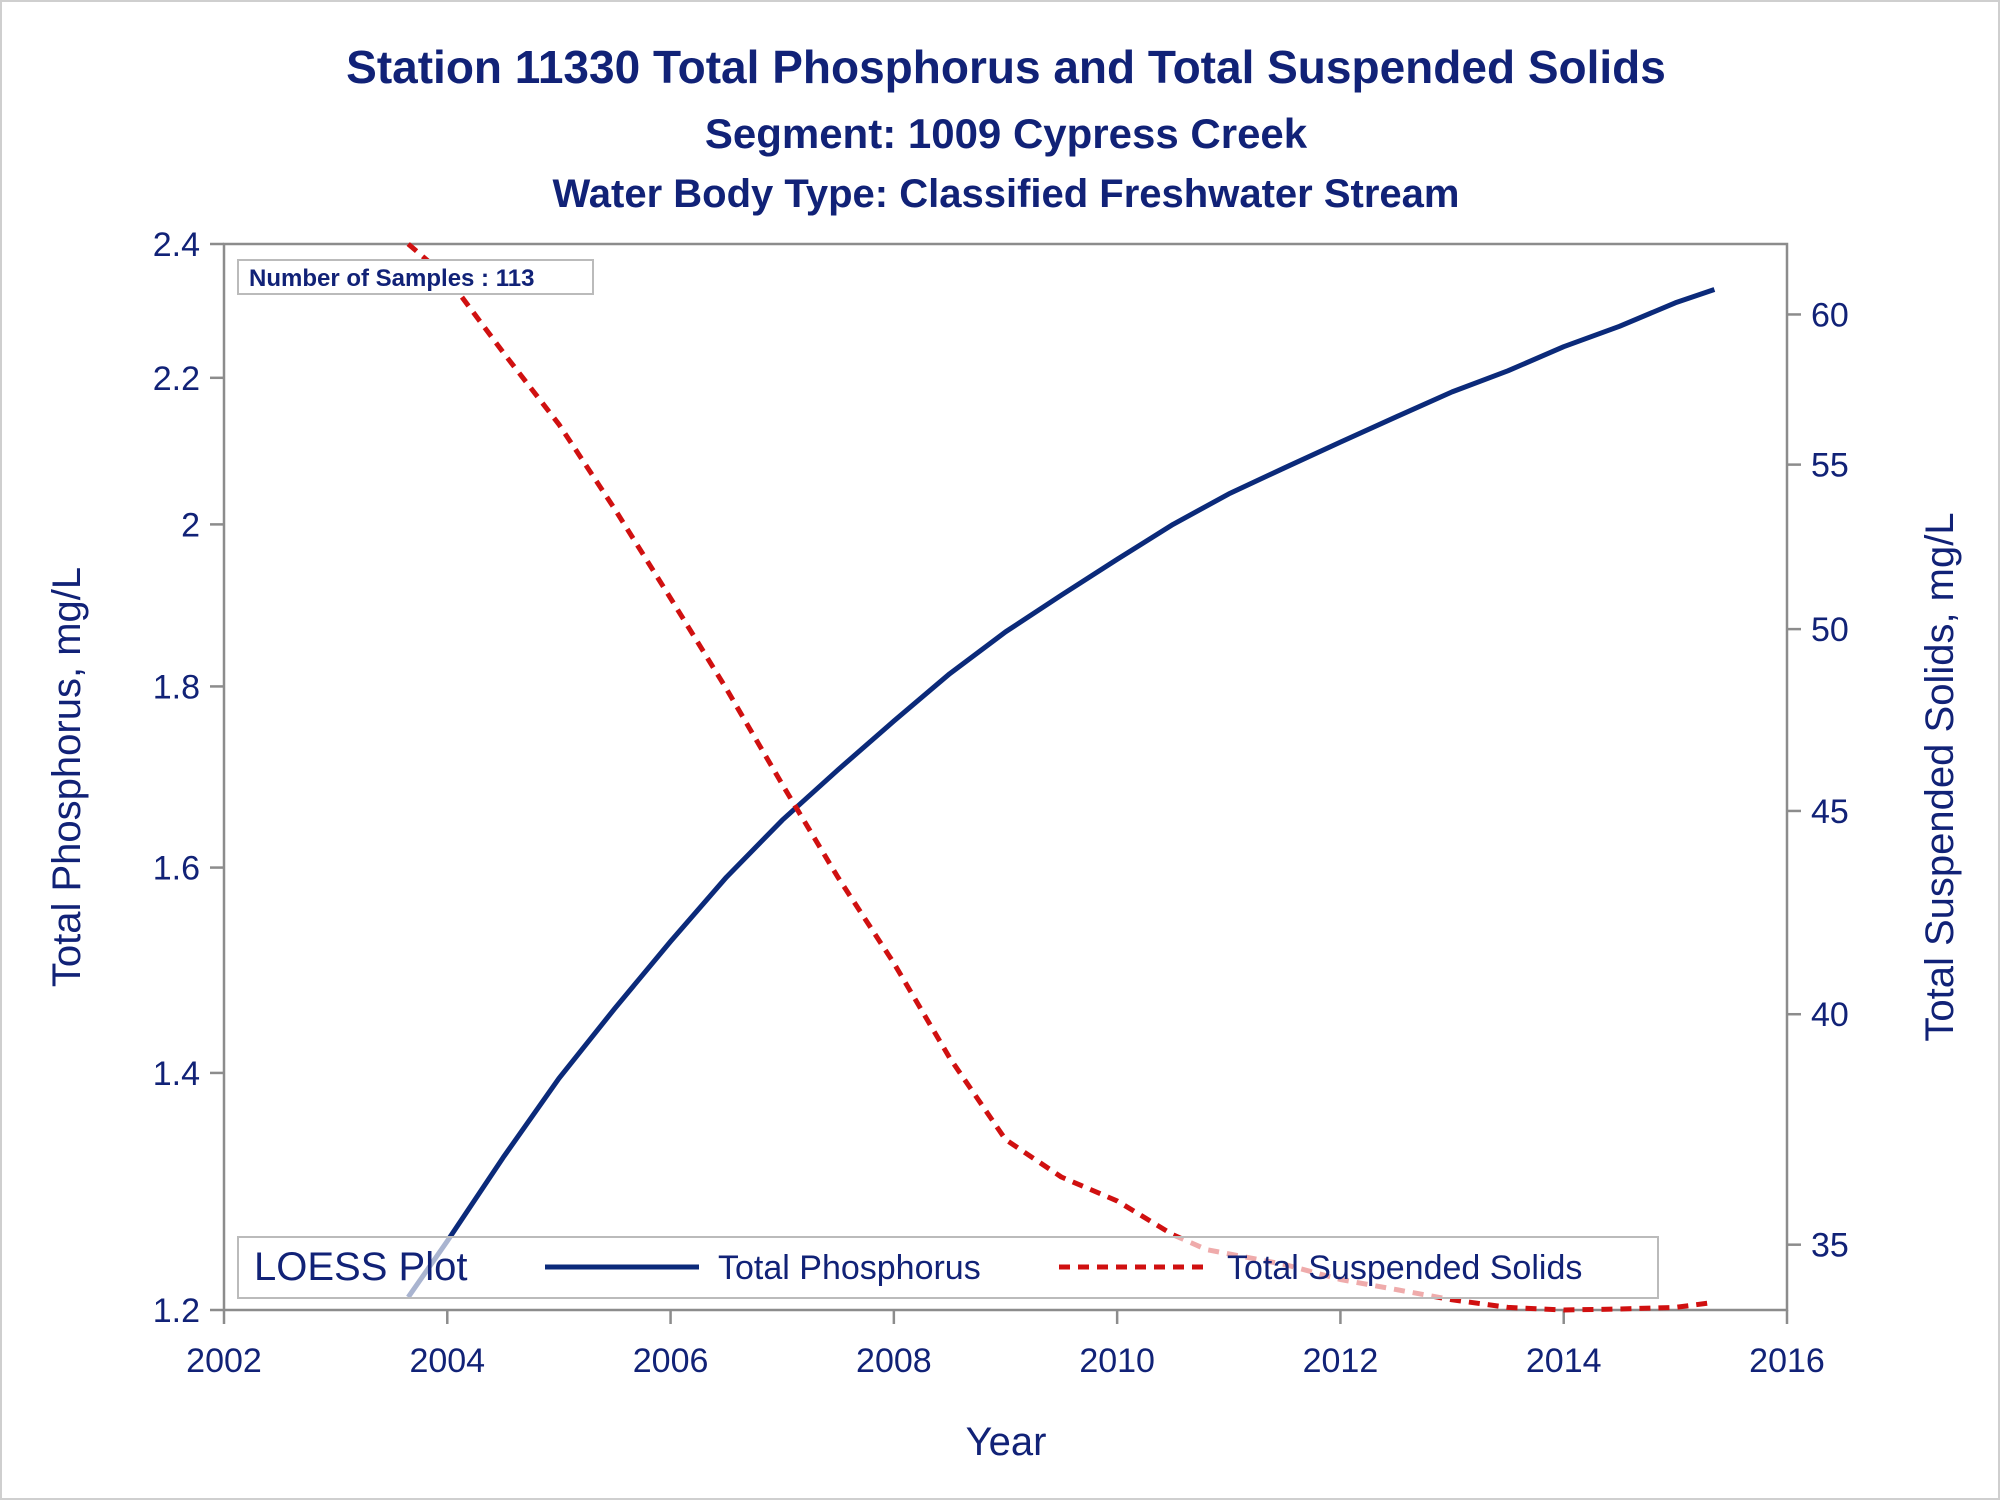  Describe the element at coordinates (1830, 1015) in the screenshot. I see `y-right-tick-label: 40` at that location.